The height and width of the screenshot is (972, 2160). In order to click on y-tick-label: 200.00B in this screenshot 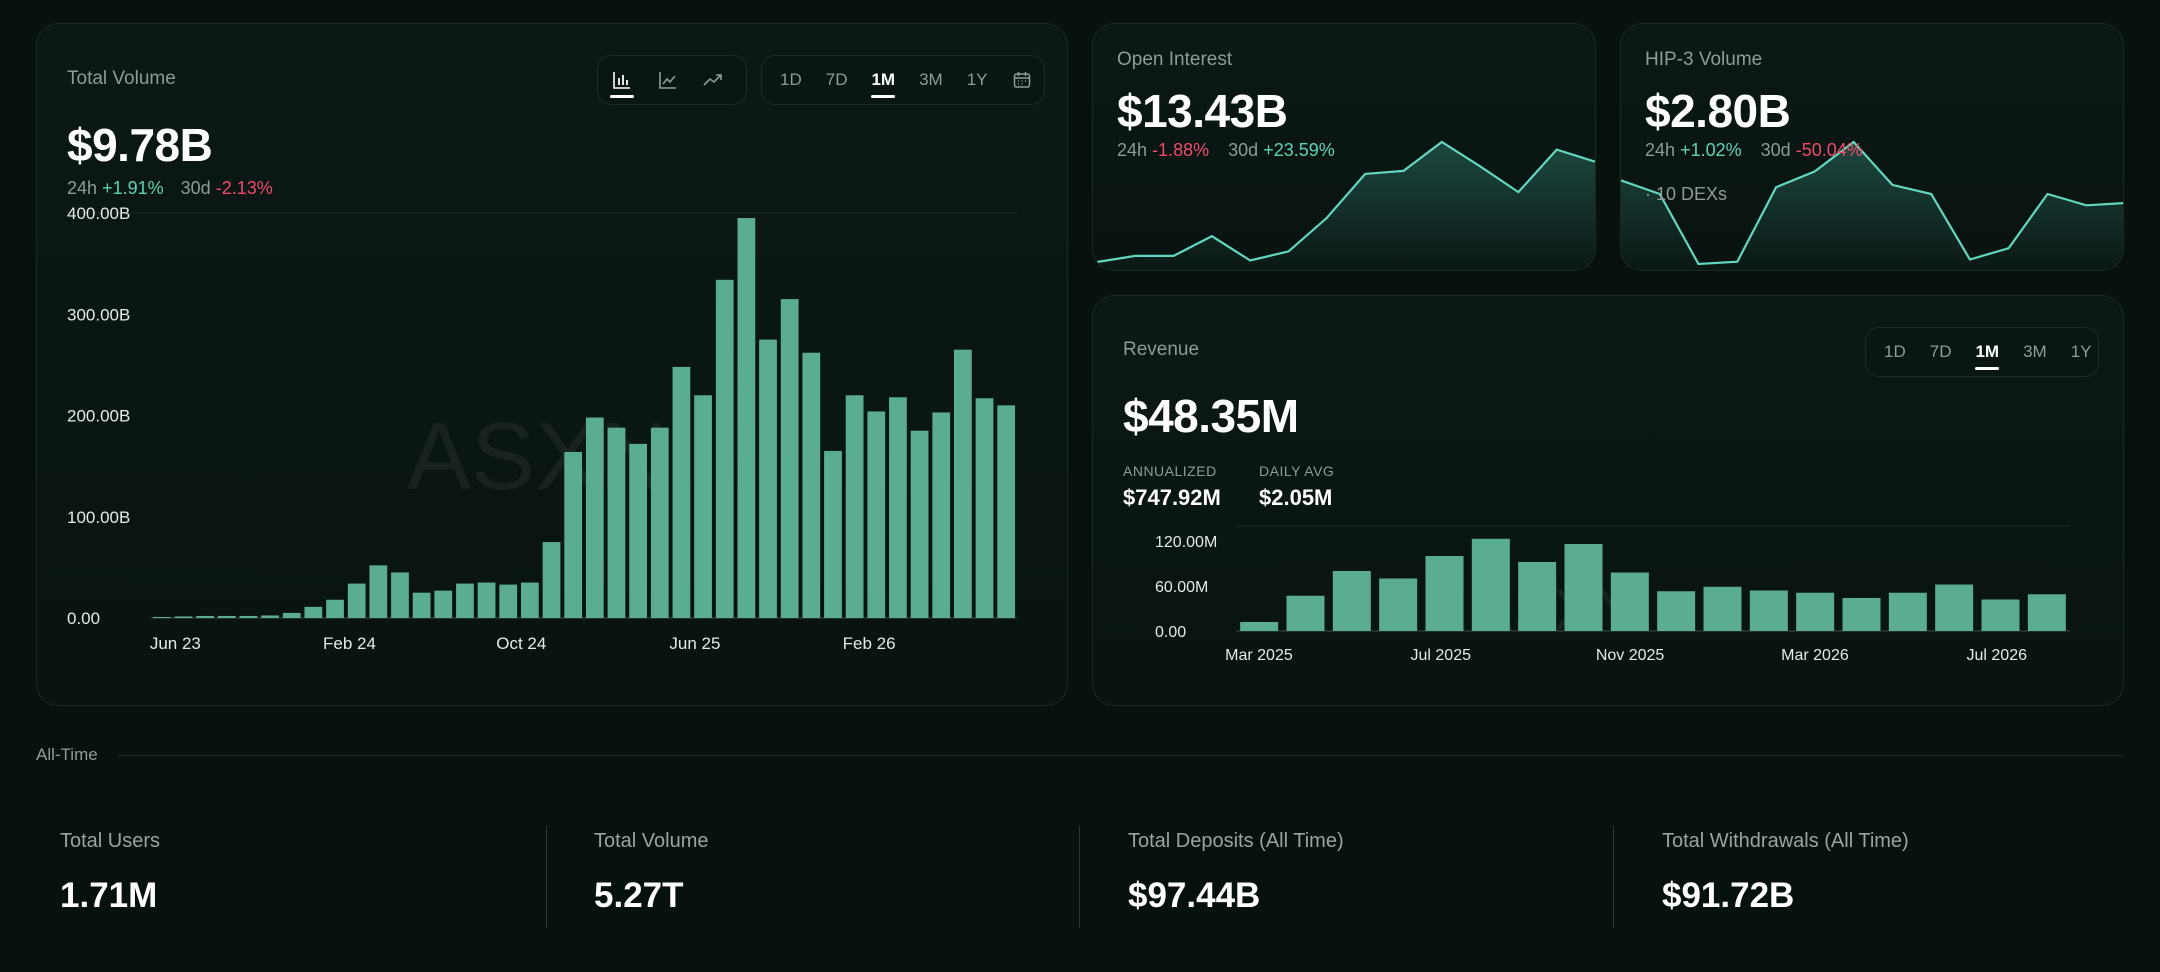, I will do `click(98, 416)`.